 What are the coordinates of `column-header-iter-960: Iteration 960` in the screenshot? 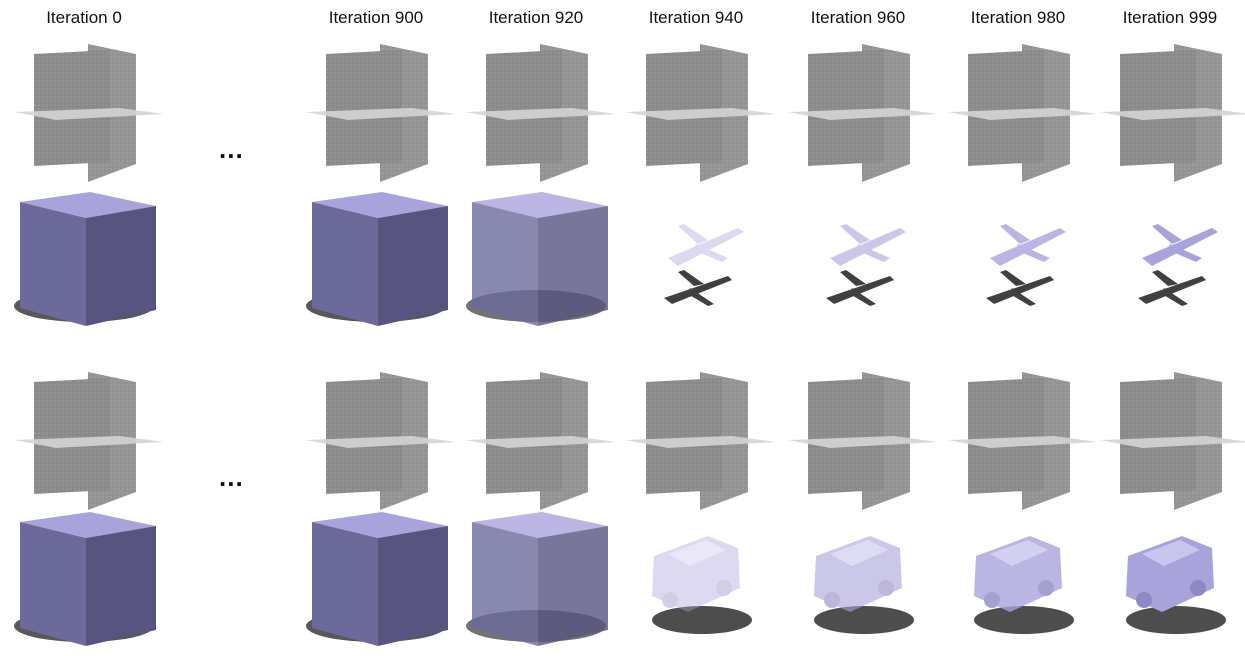 It's located at (858, 17).